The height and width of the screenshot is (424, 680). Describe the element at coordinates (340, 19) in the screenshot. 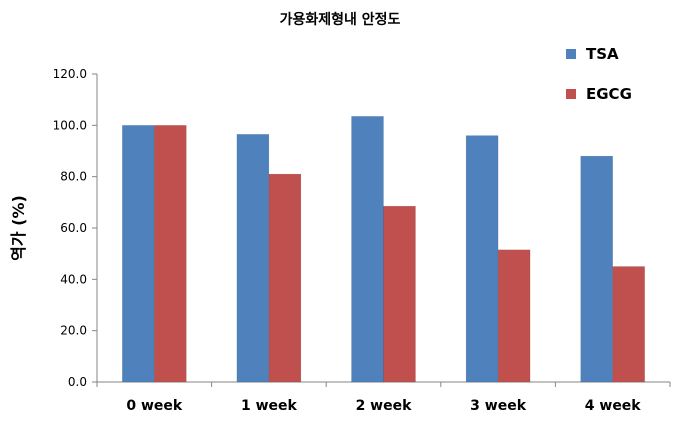

I see `chart-title: 가용화제형내 안정도` at that location.